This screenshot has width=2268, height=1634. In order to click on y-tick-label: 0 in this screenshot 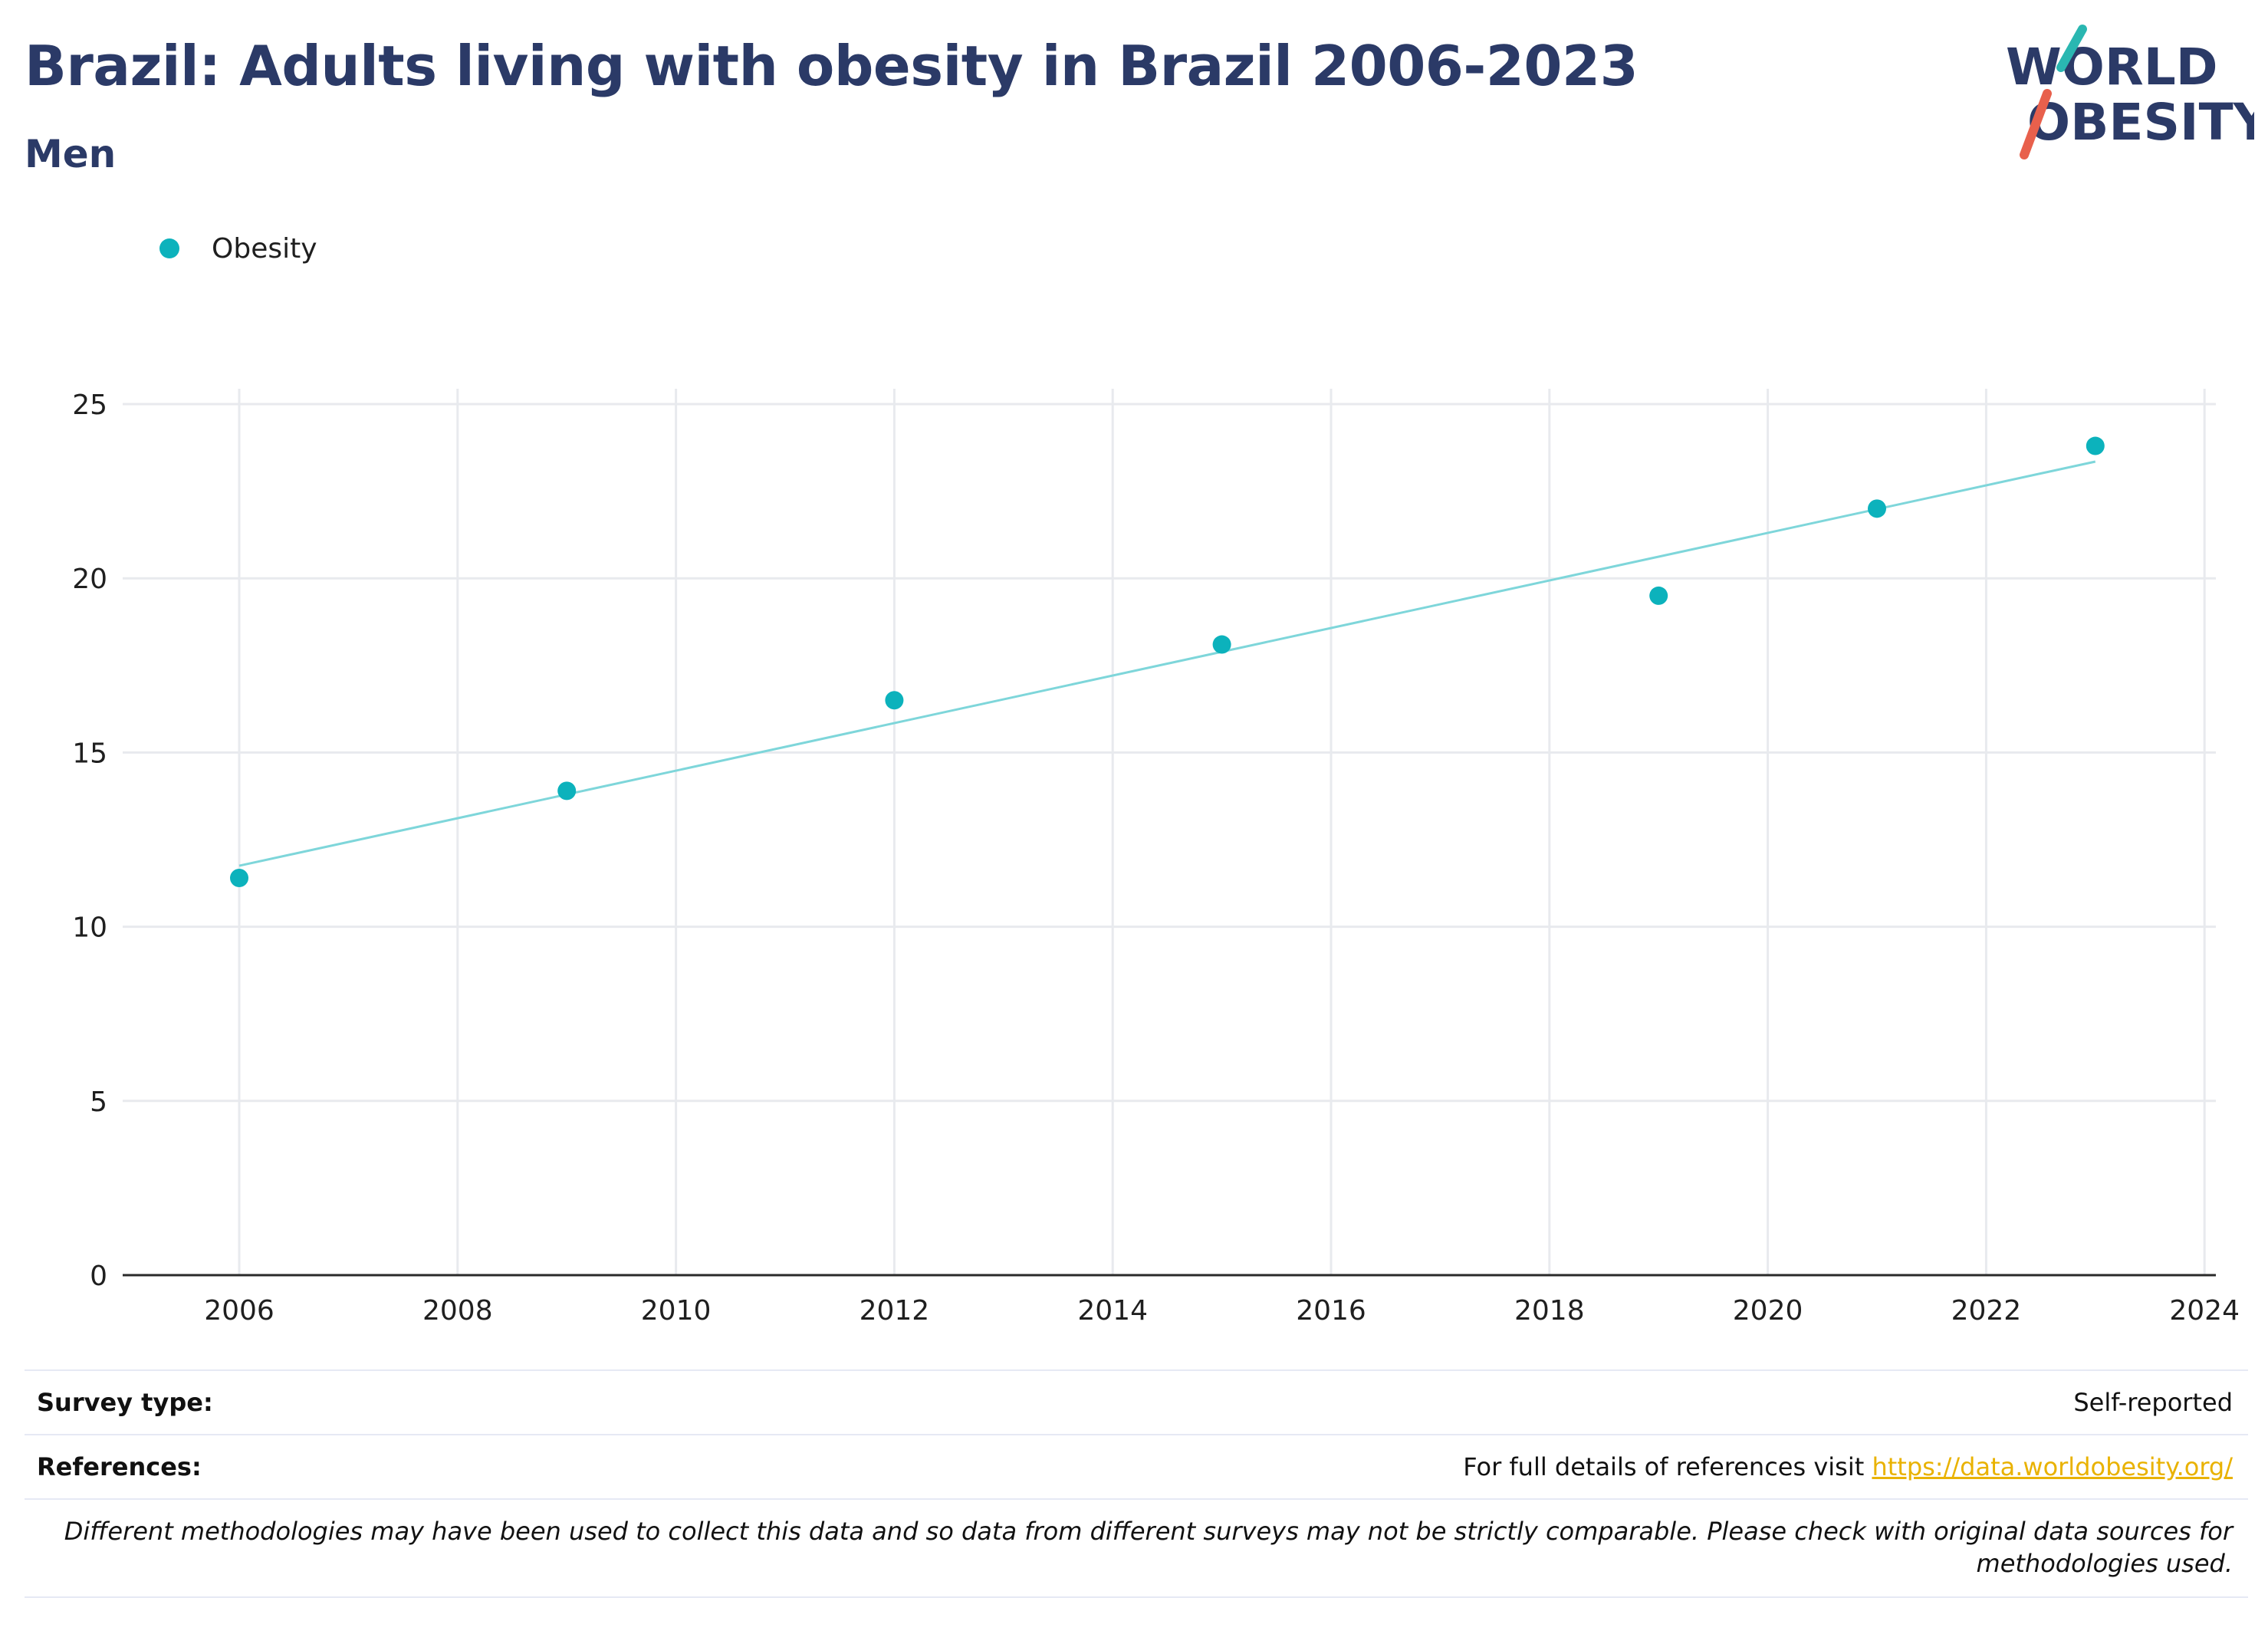, I will do `click(98, 1277)`.